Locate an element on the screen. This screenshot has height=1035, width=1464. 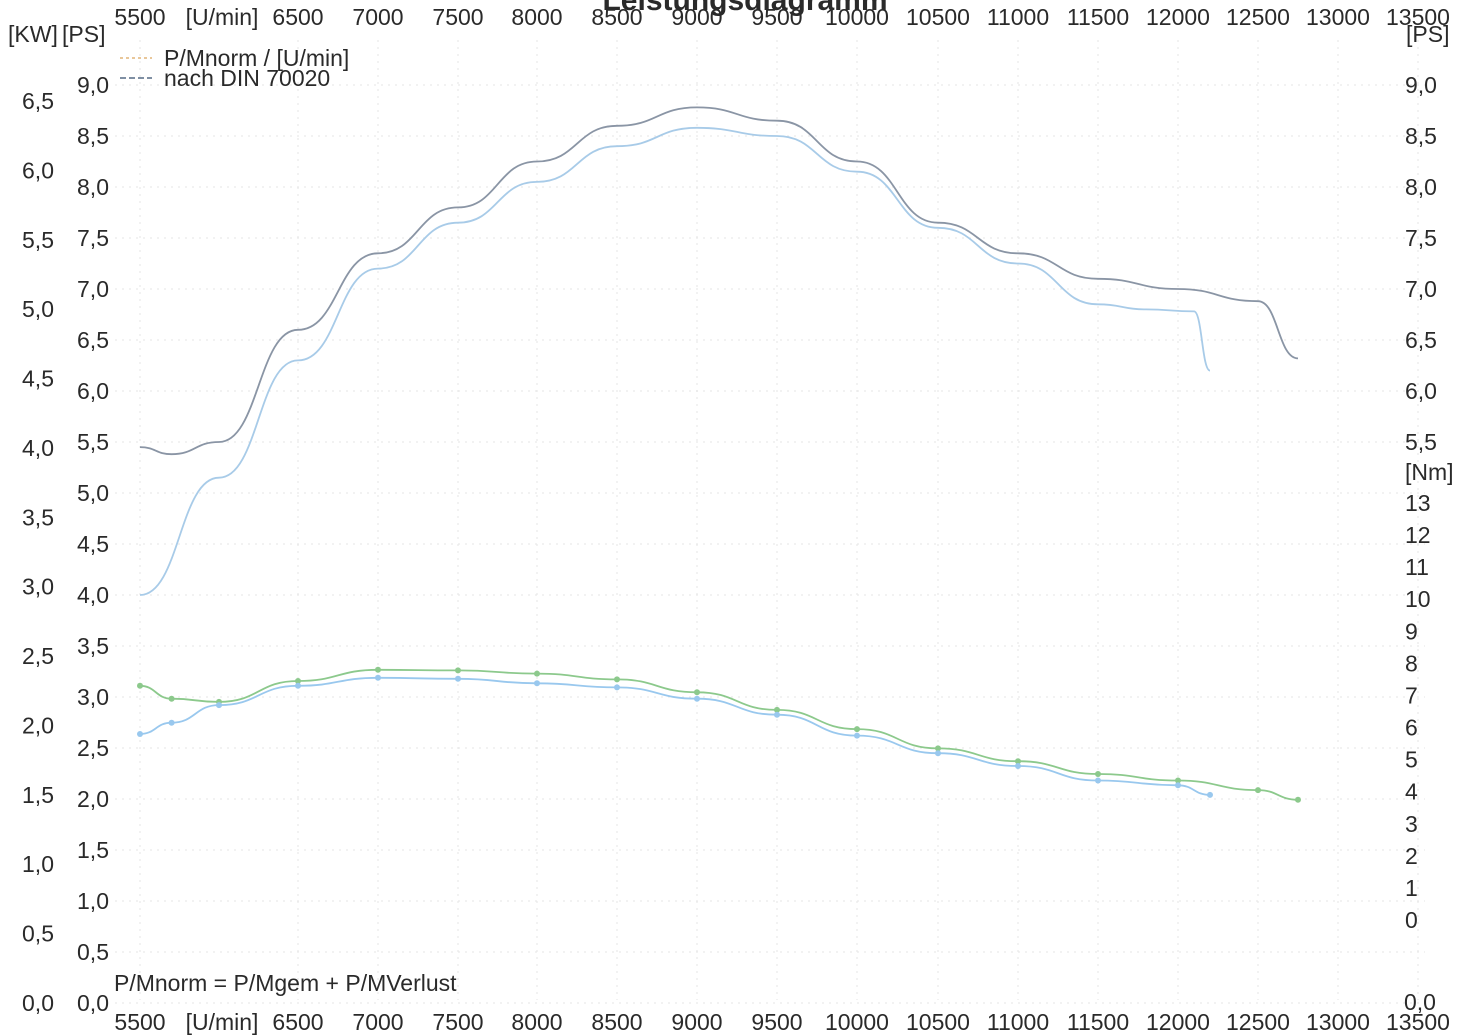
ps-left-tick-7: 5,5 is located at coordinates (93, 442).